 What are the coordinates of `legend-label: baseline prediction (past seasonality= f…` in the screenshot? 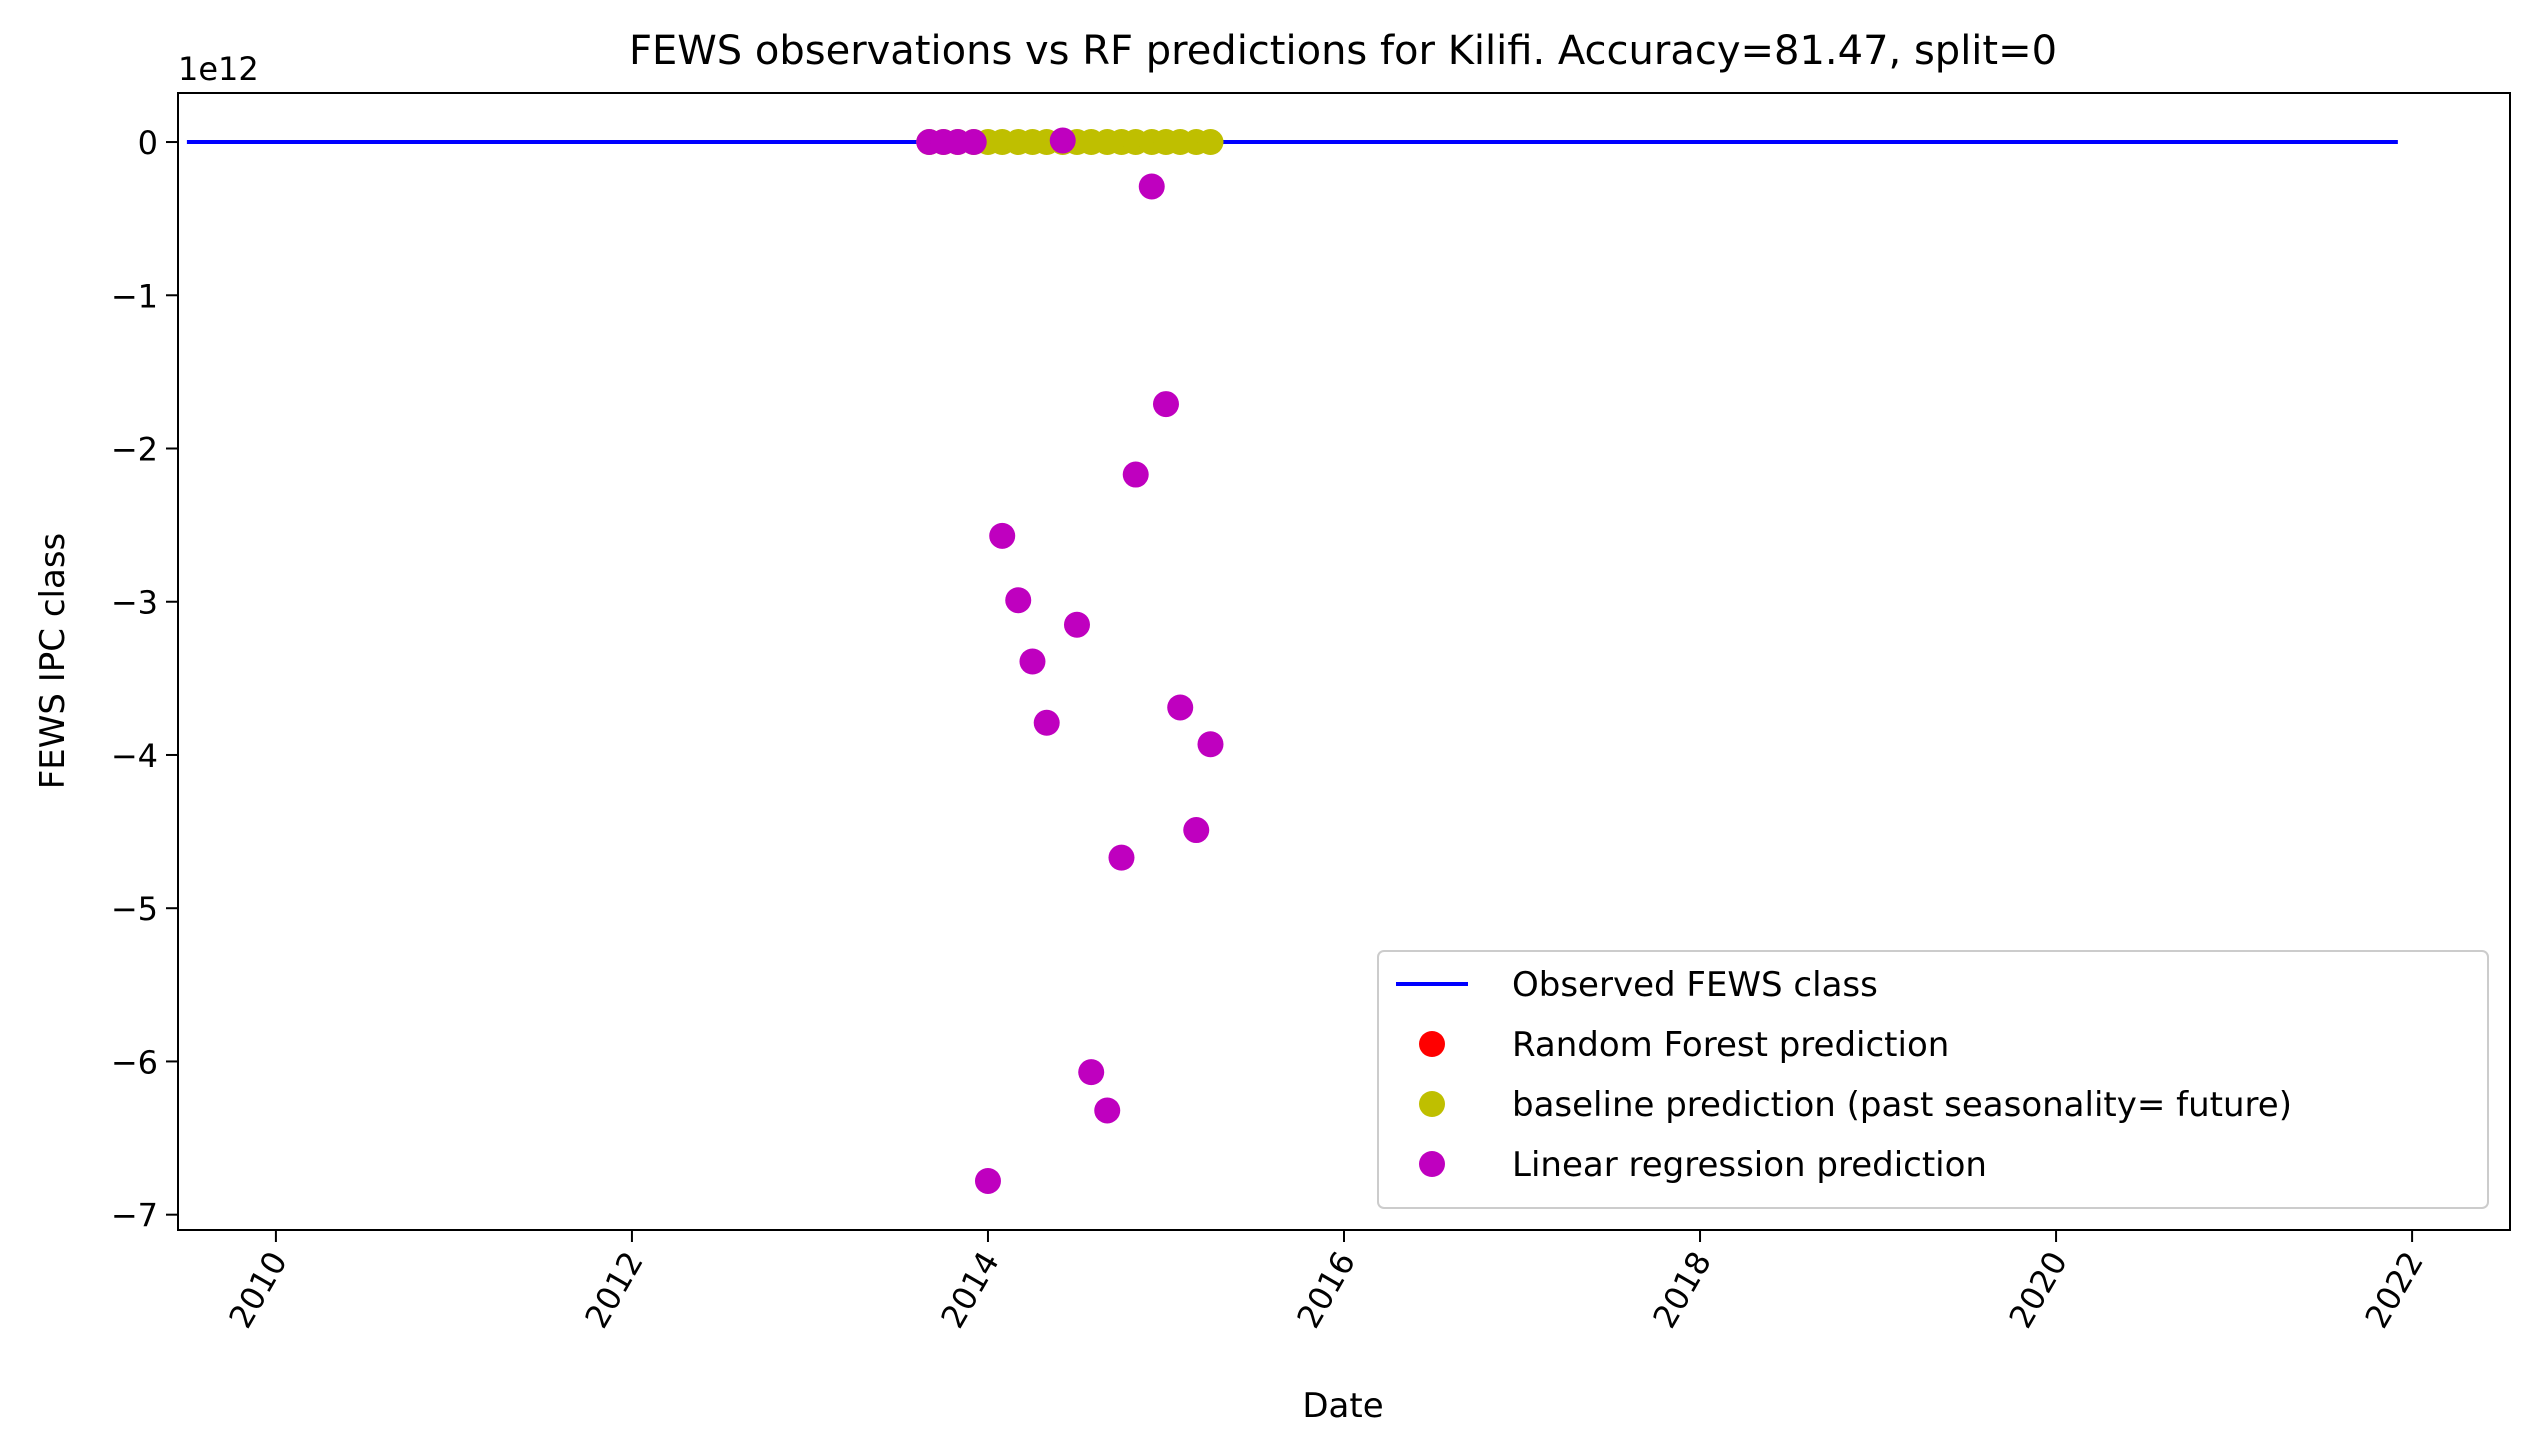 It's located at (1902, 1105).